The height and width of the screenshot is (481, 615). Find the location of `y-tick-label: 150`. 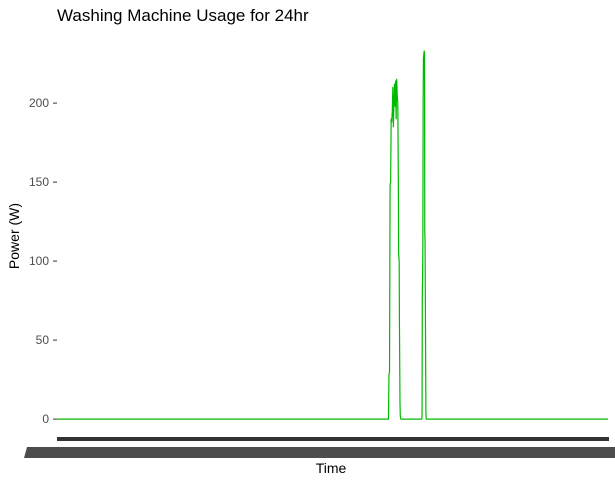

y-tick-label: 150 is located at coordinates (39, 182).